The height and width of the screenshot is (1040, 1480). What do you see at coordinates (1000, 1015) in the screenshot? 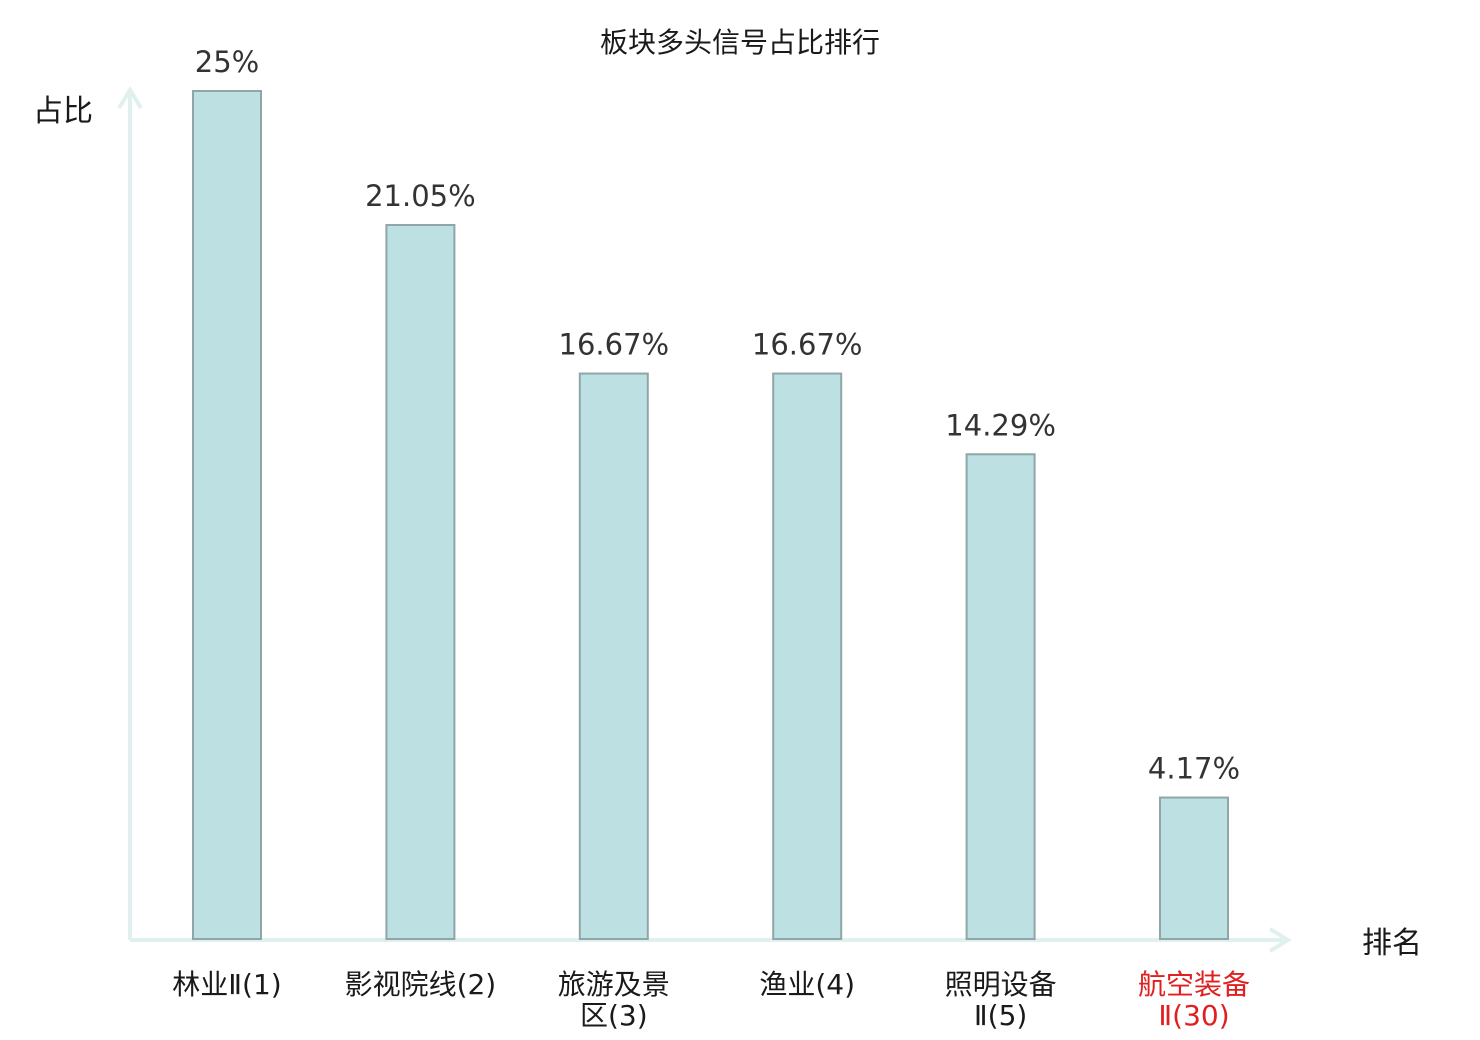
I see `x-tick-label: Ⅱ(5)` at bounding box center [1000, 1015].